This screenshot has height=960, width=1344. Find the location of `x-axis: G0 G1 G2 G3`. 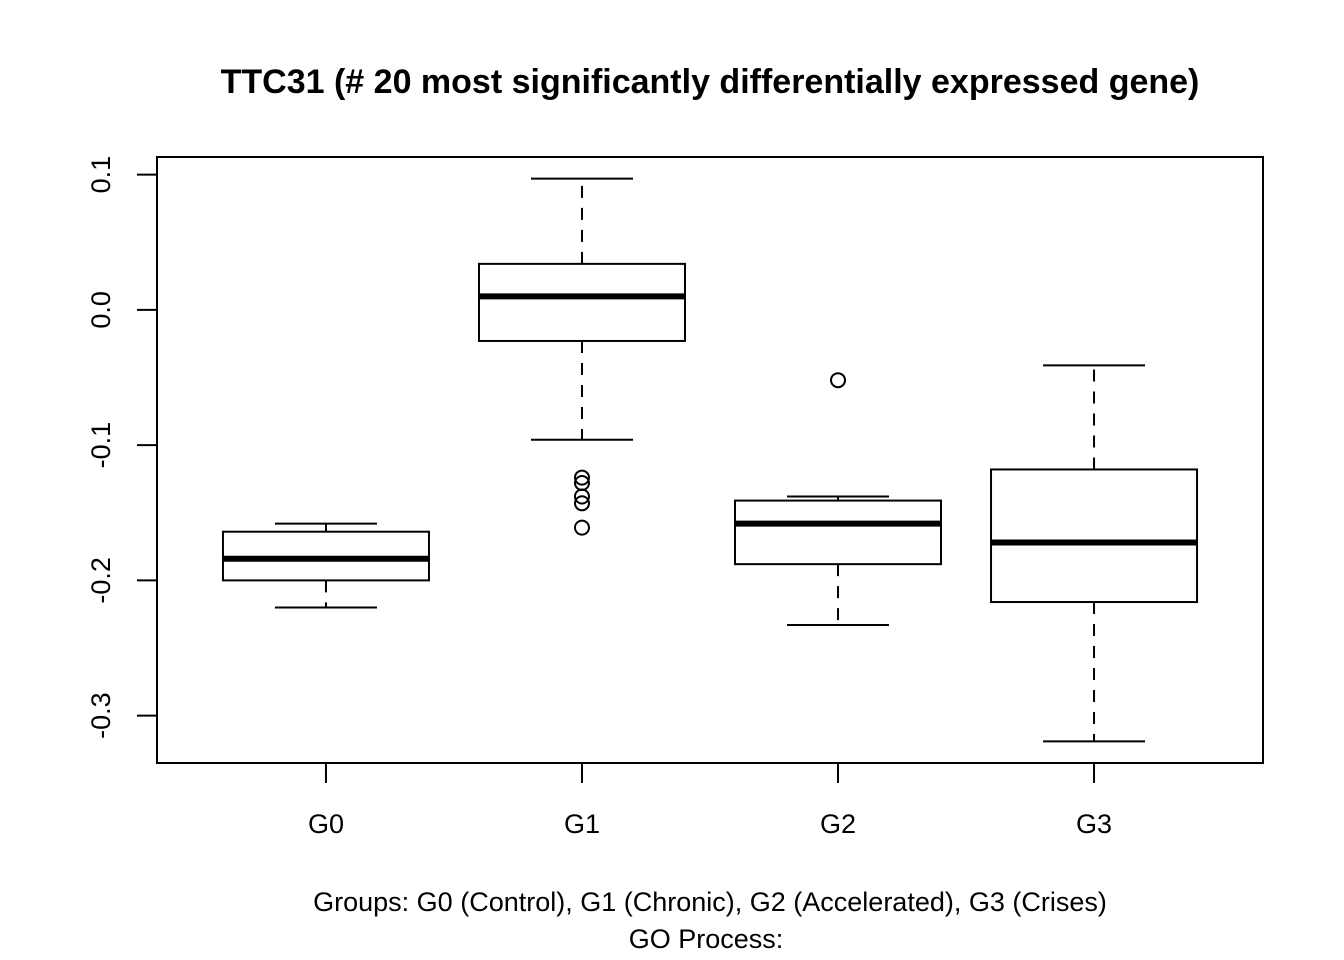

x-axis: G0 G1 G2 G3 is located at coordinates (710, 800).